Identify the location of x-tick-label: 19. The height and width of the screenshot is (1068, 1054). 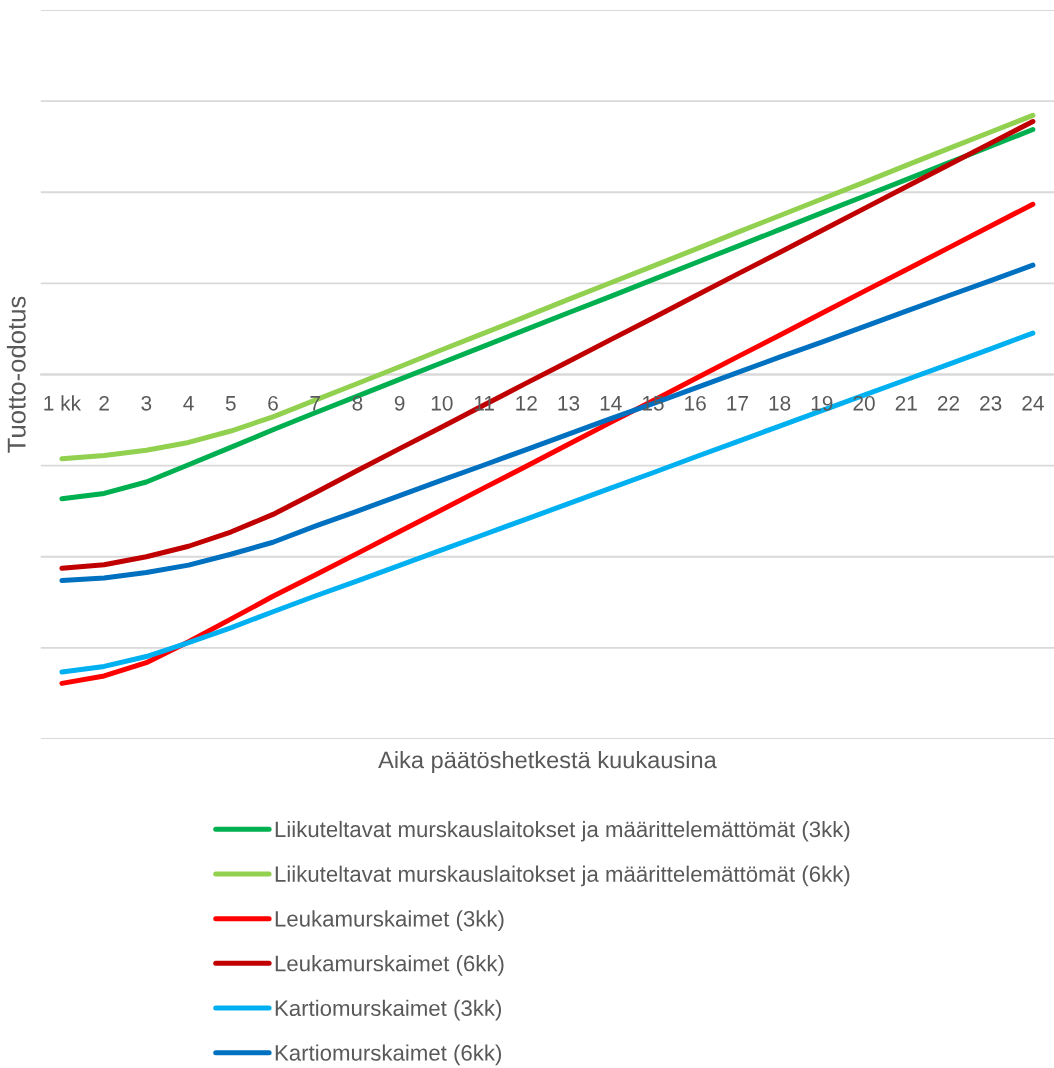
(822, 403).